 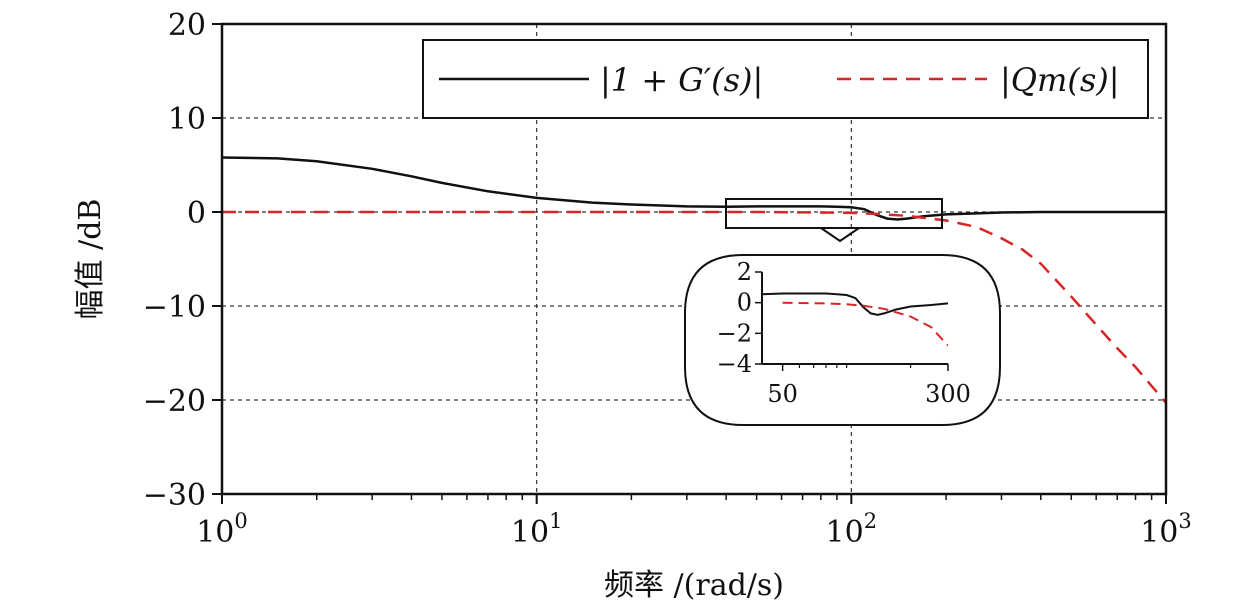 I want to click on y-tick-label: 20, so click(x=187, y=25).